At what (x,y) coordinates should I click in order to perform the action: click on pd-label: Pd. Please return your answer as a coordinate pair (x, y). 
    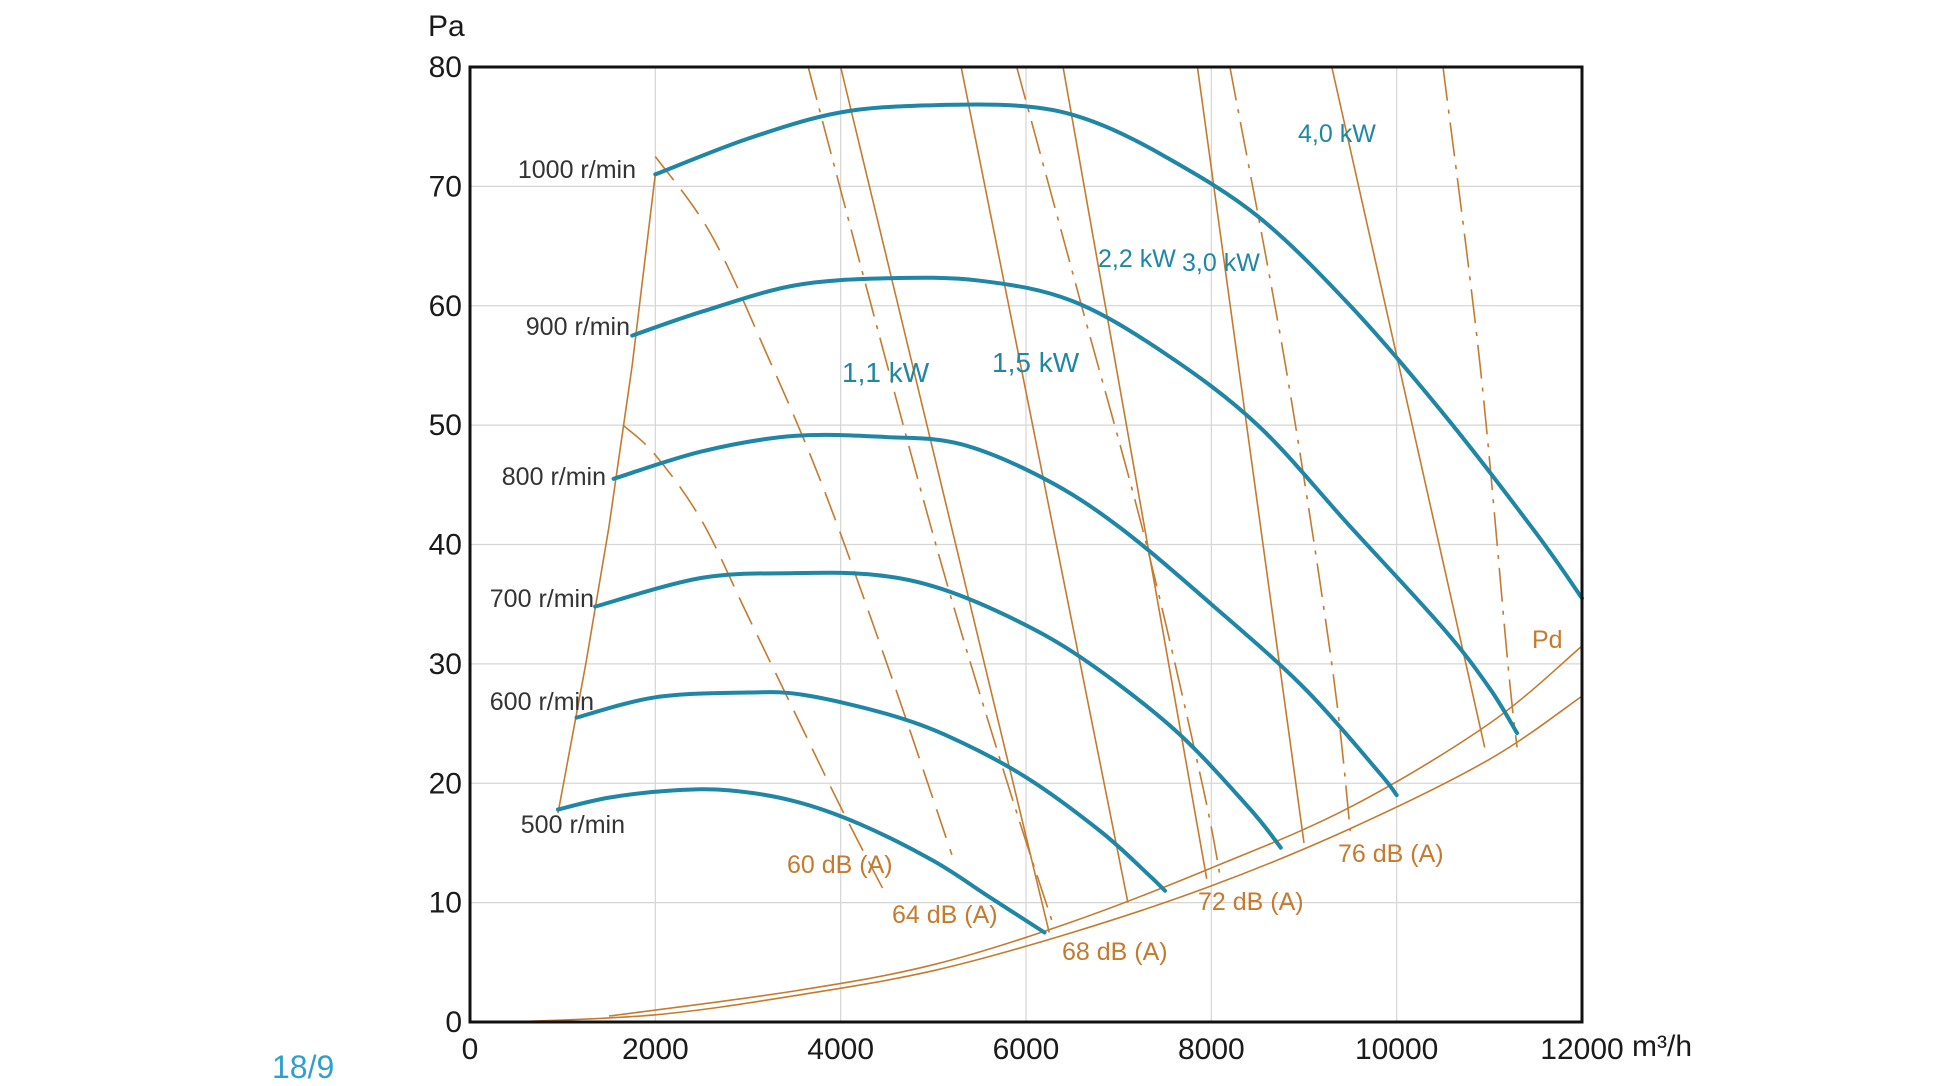
    Looking at the image, I should click on (1547, 640).